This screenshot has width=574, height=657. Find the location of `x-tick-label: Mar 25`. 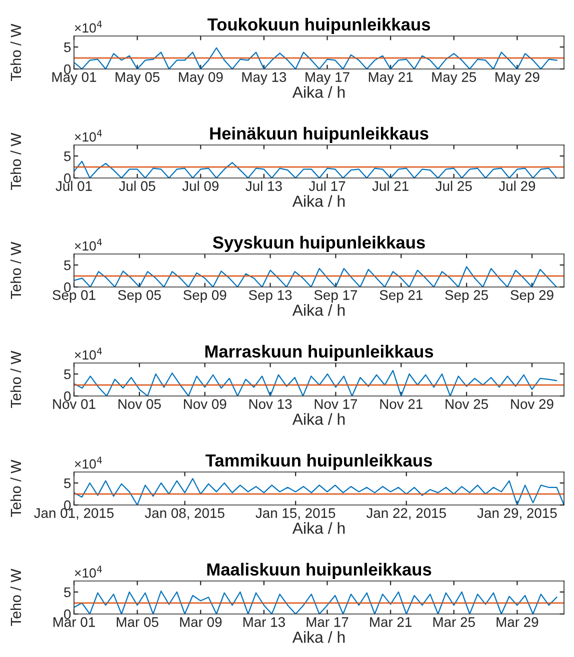

x-tick-label: Mar 25 is located at coordinates (454, 622).